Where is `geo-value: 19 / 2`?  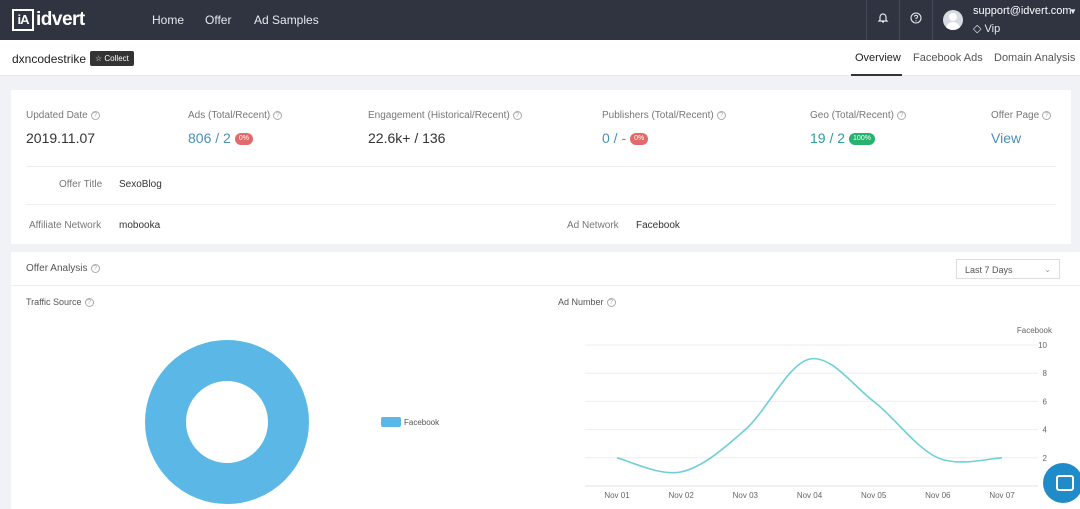 geo-value: 19 / 2 is located at coordinates (828, 138).